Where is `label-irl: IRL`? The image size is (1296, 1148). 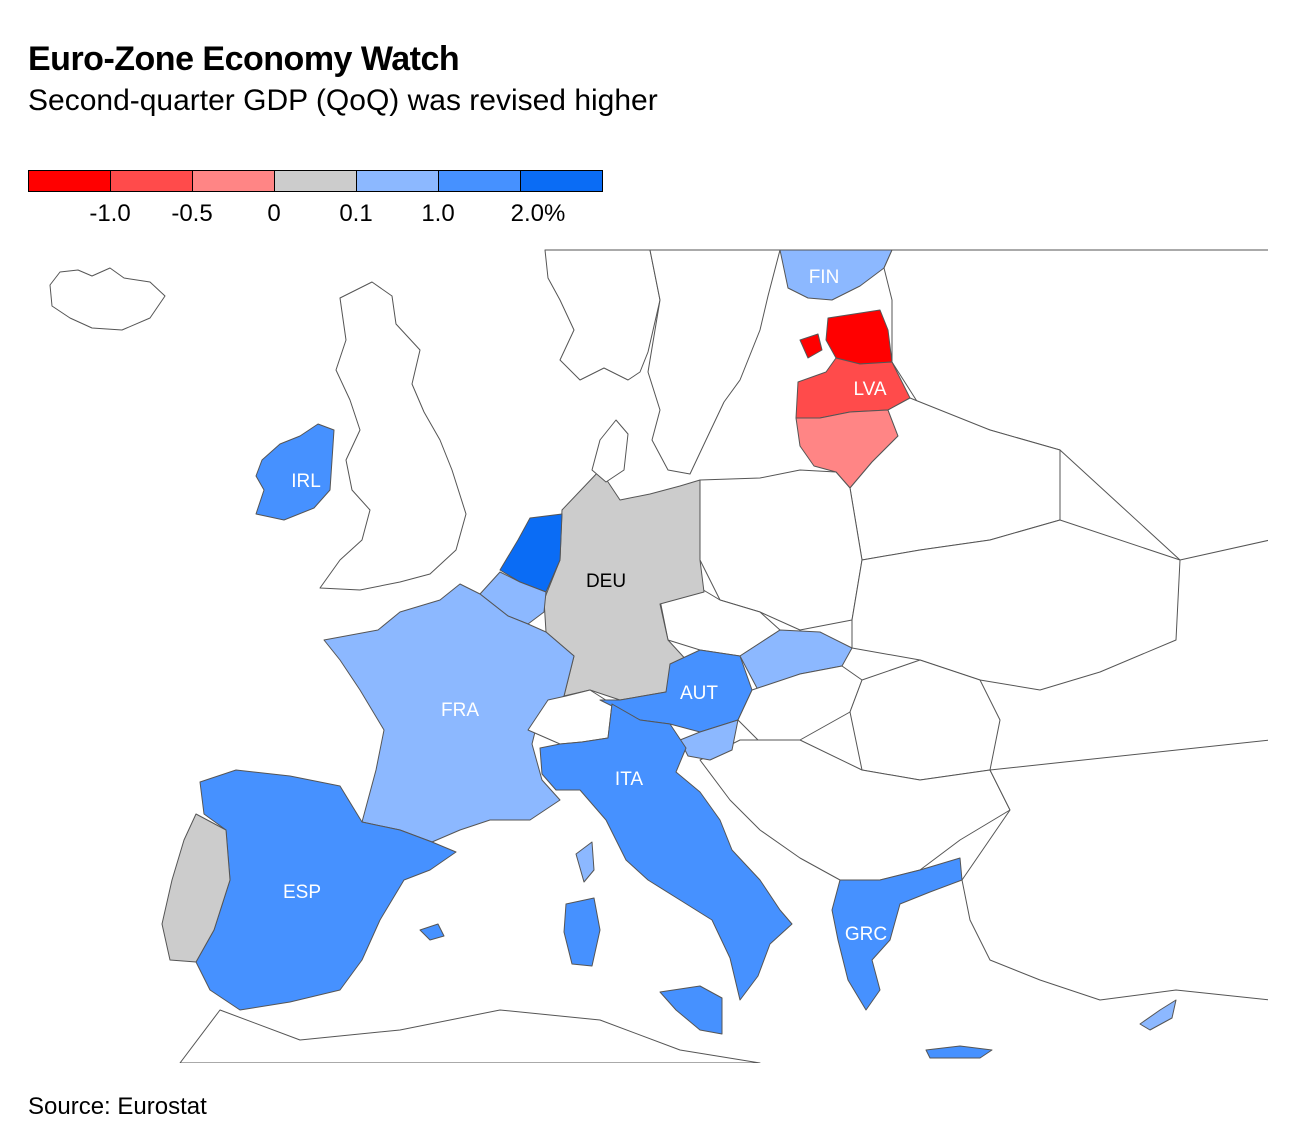
label-irl: IRL is located at coordinates (306, 481).